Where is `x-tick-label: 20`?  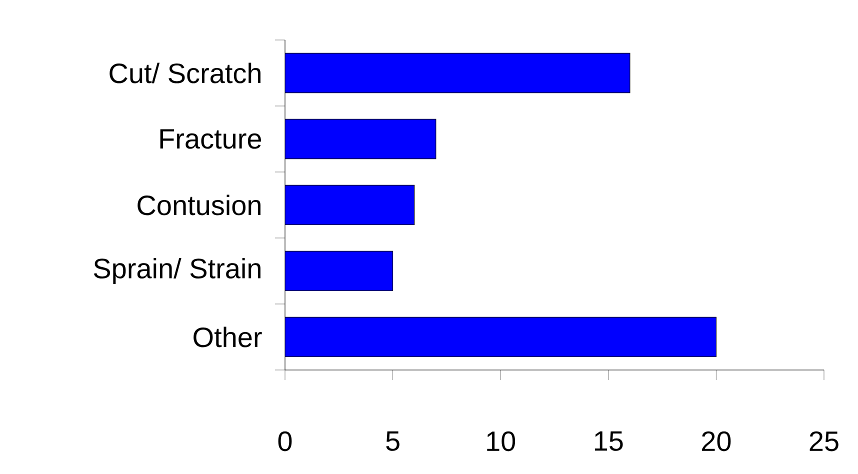
x-tick-label: 20 is located at coordinates (716, 441).